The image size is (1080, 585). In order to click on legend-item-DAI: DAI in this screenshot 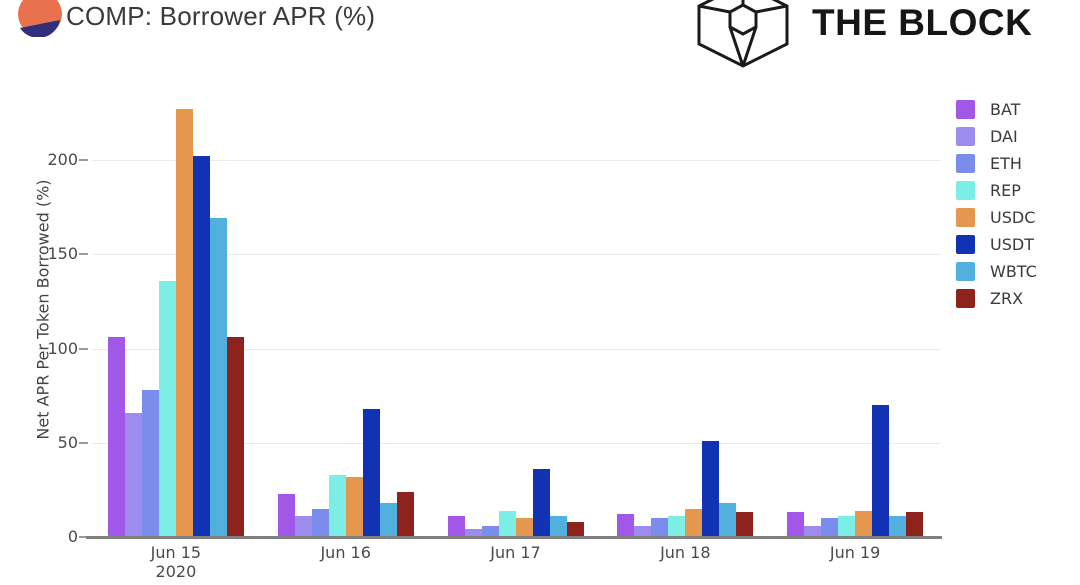, I will do `click(996, 136)`.